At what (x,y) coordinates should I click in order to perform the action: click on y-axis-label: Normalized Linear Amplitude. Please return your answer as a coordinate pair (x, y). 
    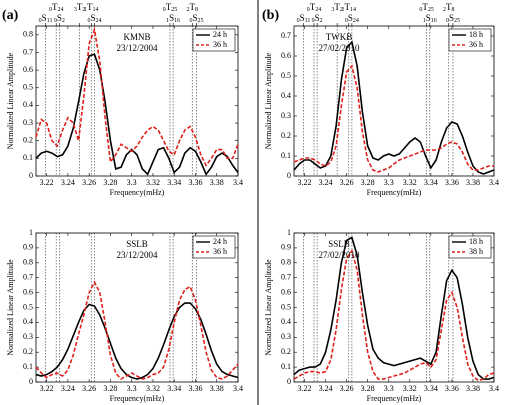
    Looking at the image, I should click on (268, 100).